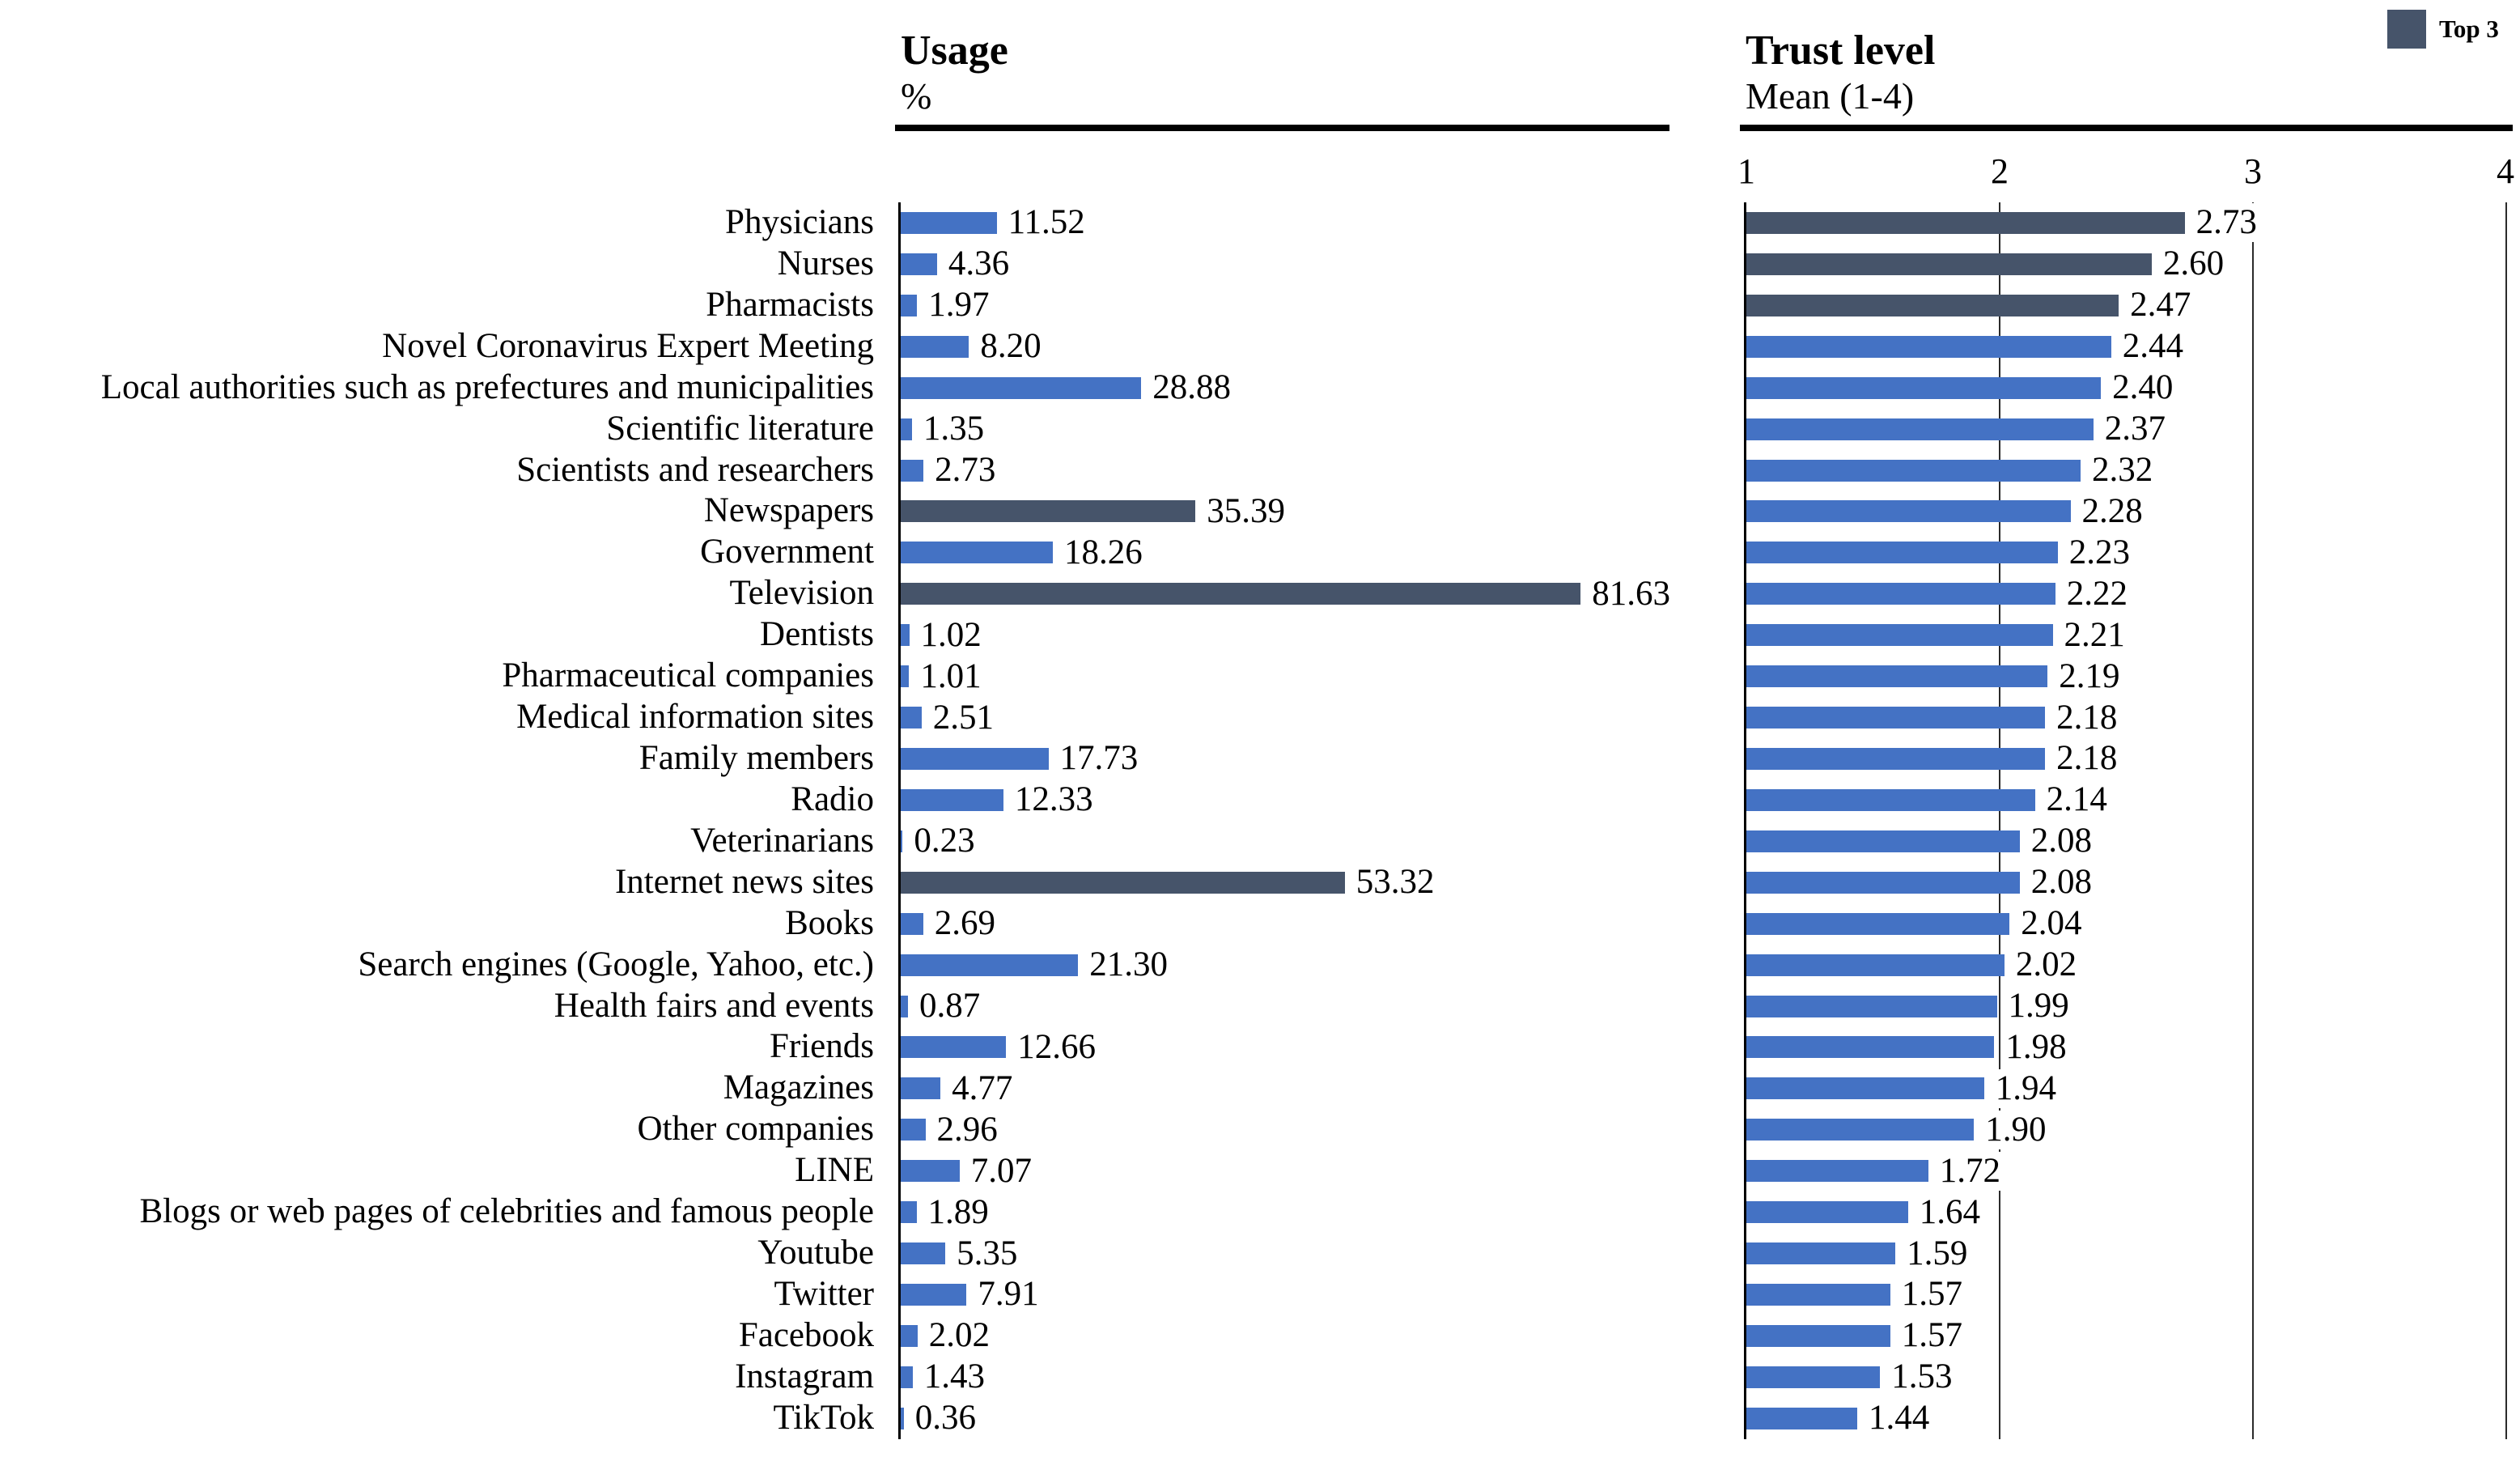  I want to click on usage-plot-cell: 2.51, so click(1284, 717).